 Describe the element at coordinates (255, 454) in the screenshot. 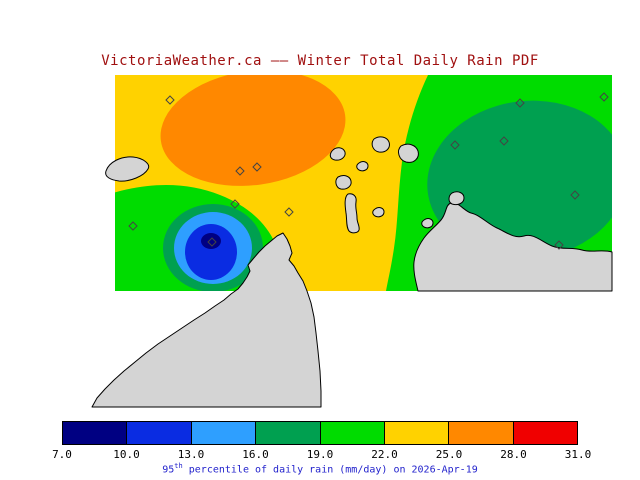

I see `colorbar-tick-label: 16.0` at that location.